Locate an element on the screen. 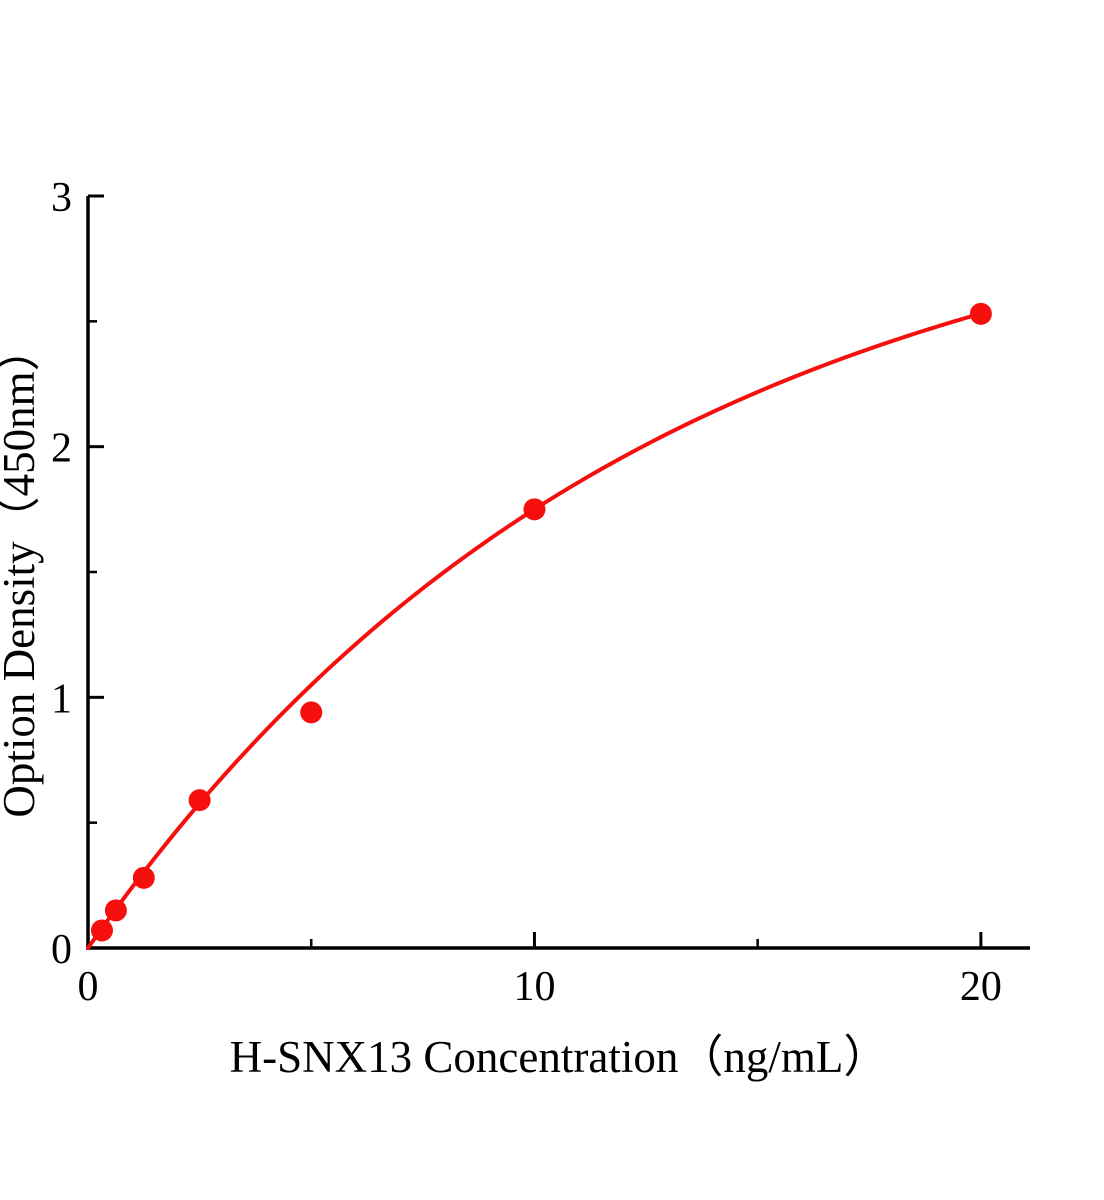  x-tick-label: 0 is located at coordinates (88, 987).